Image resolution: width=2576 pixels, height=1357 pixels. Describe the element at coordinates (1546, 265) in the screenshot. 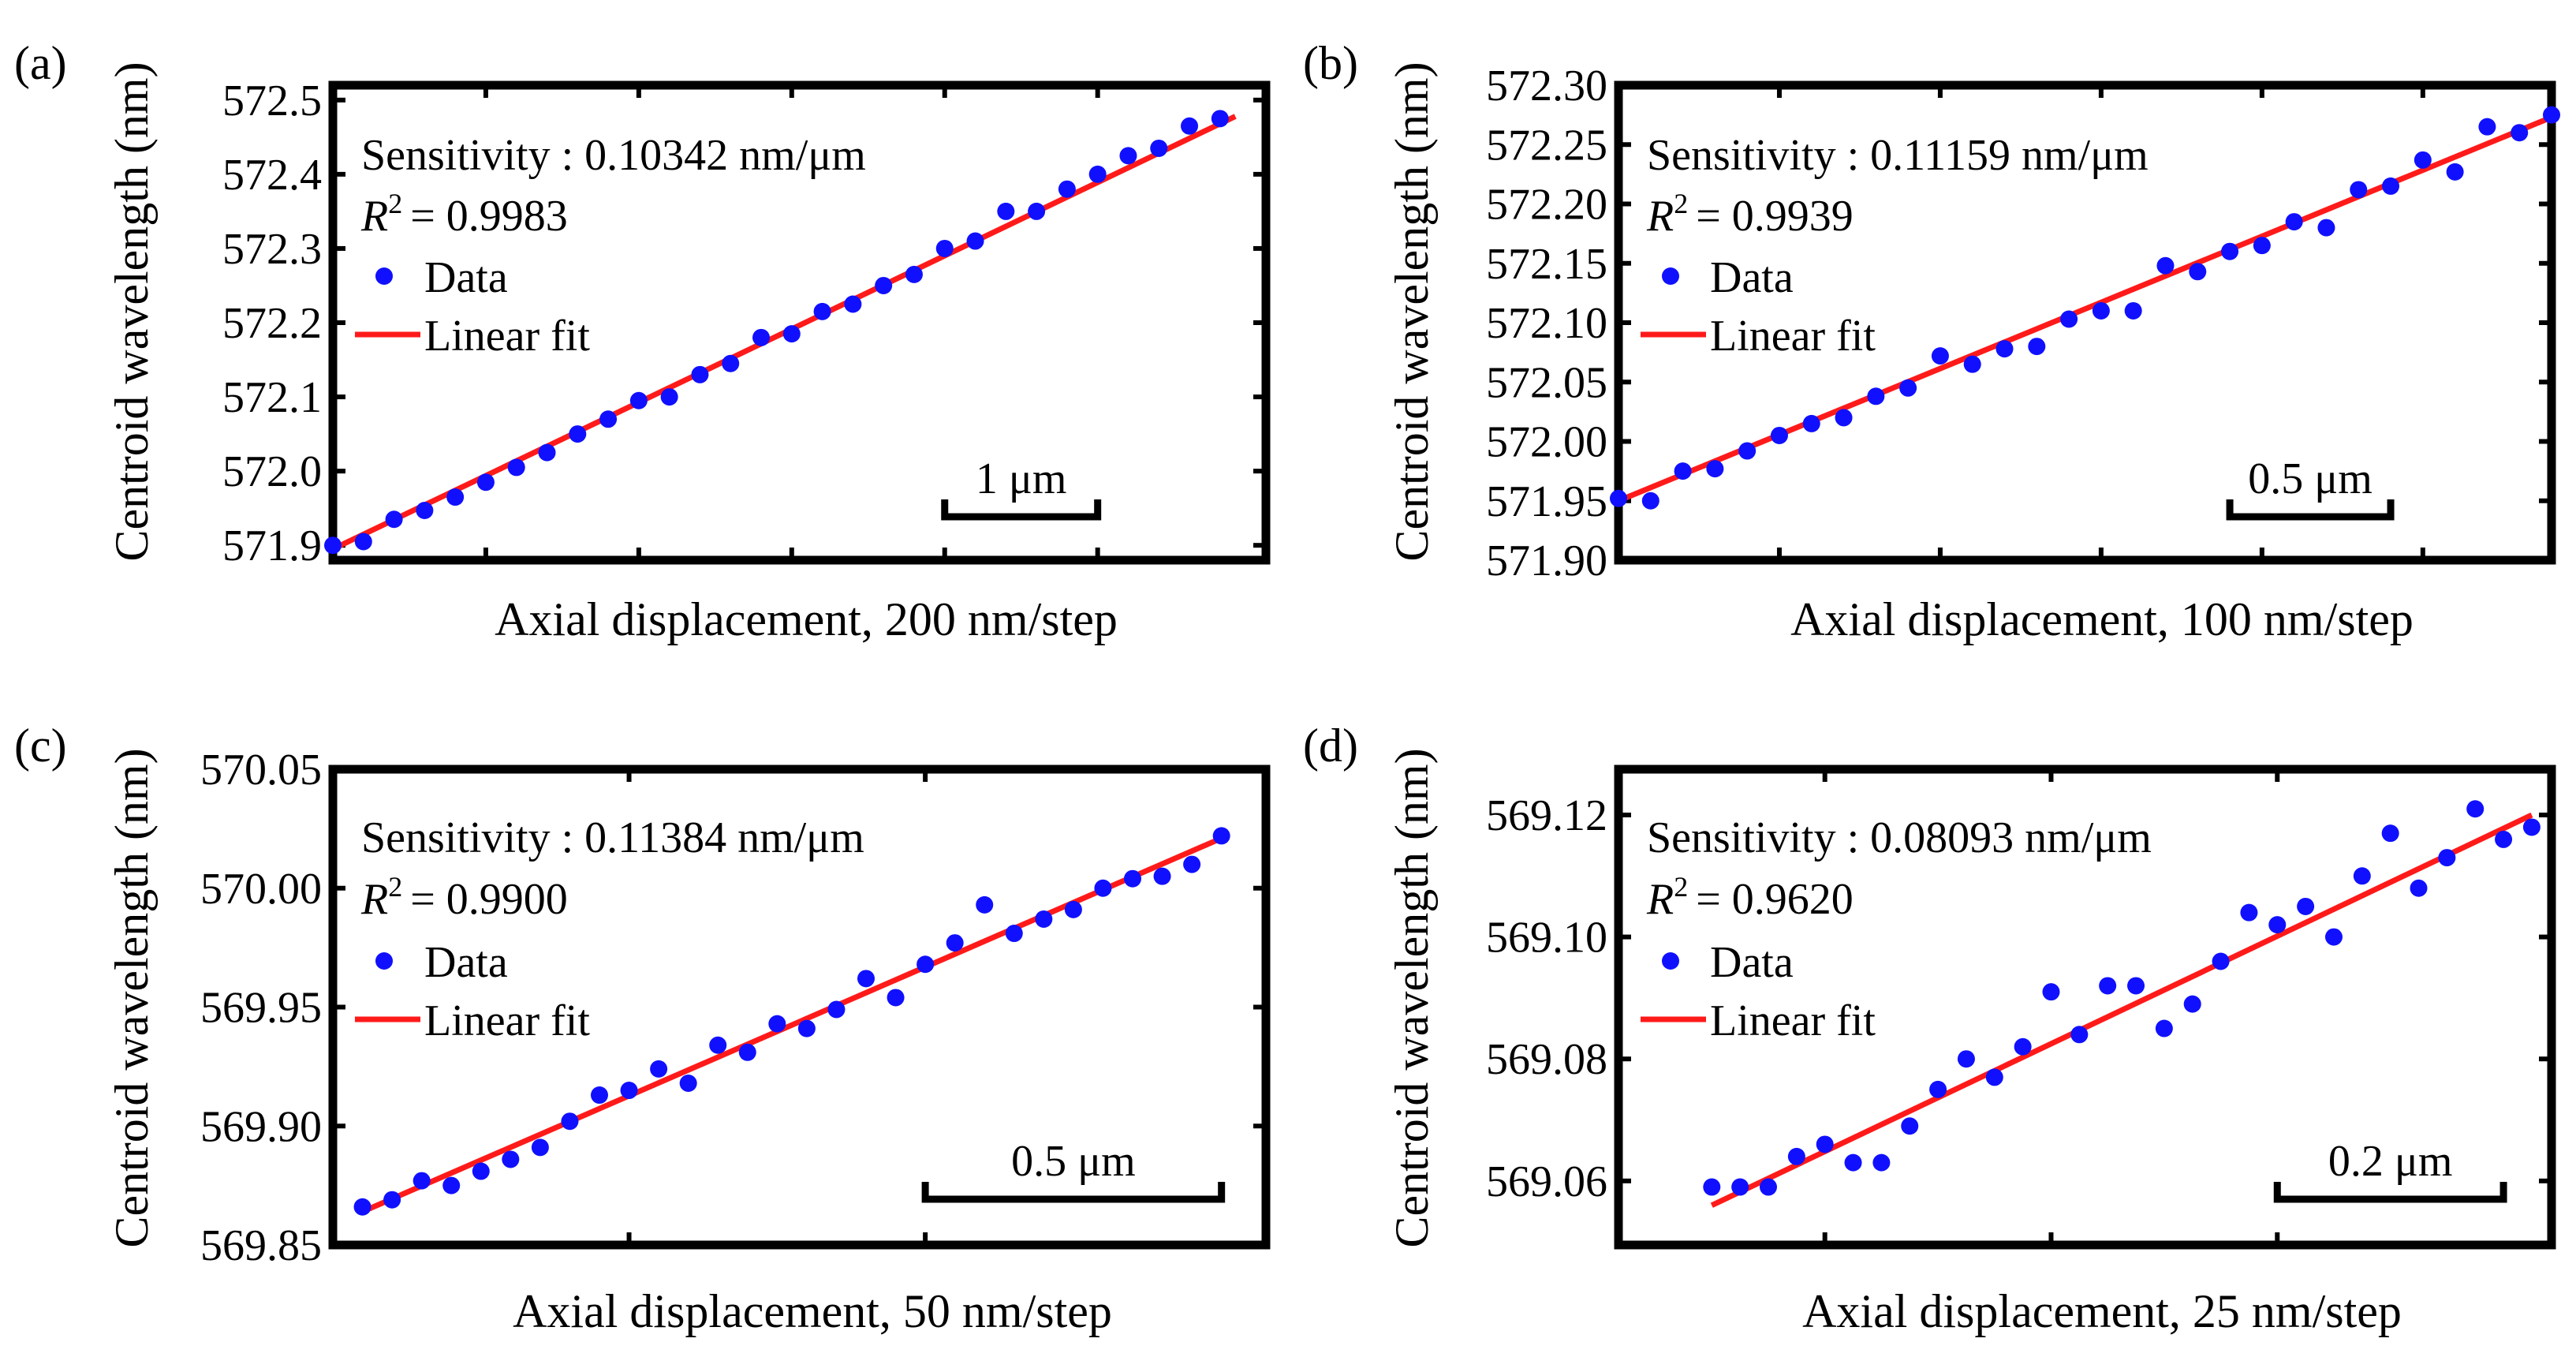

I see `y-tick-label: 572.15` at that location.